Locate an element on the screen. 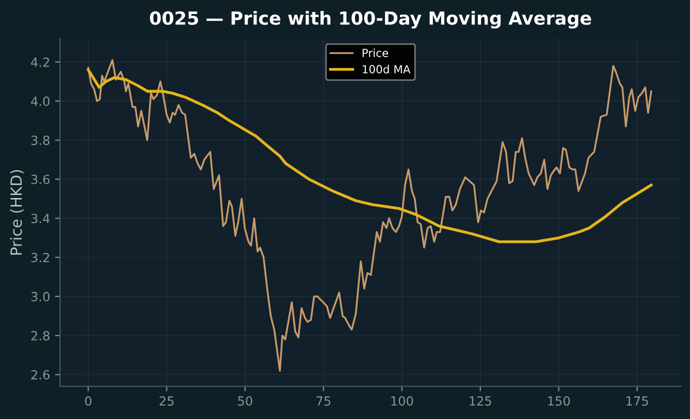  y-tick-label: 3.2 is located at coordinates (40, 257).